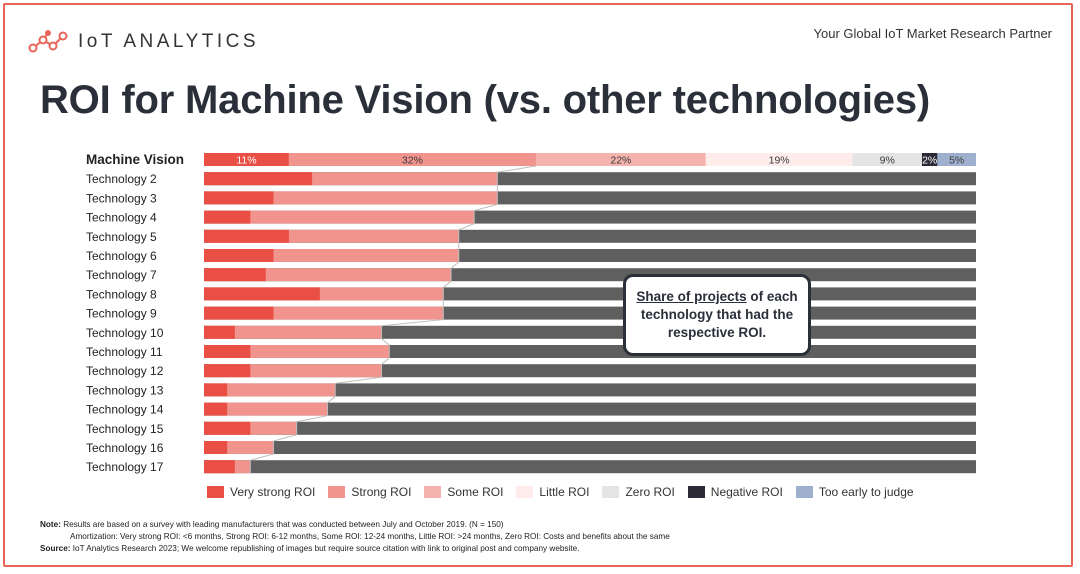 This screenshot has width=1080, height=574. Describe the element at coordinates (564, 492) in the screenshot. I see `legend-label: Little ROI` at that location.